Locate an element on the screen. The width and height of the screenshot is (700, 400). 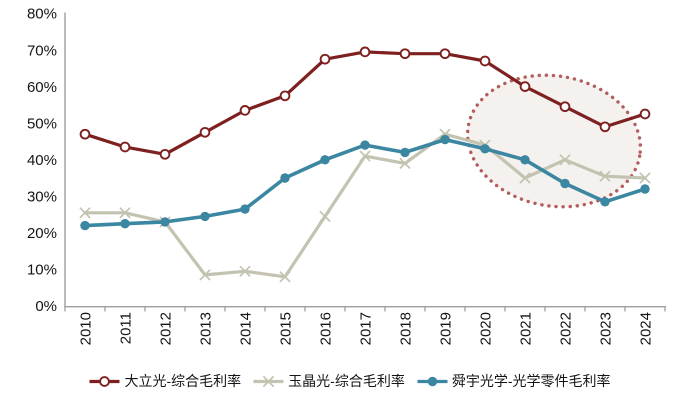
y-tick-label: 20% is located at coordinates (42, 233).